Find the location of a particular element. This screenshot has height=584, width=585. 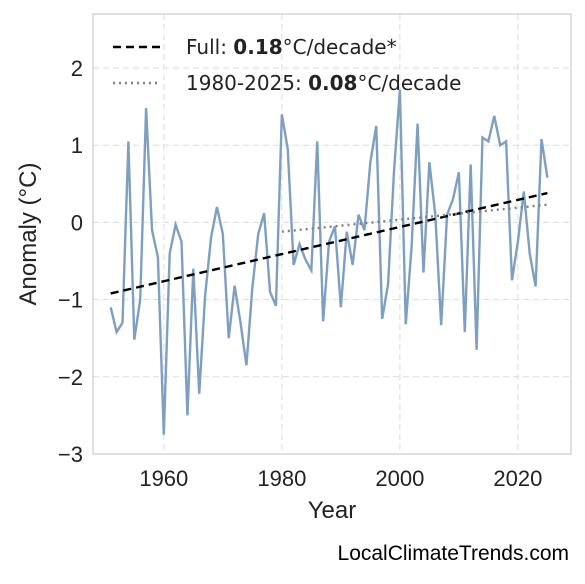

y-axis-label: Anomaly (°C) is located at coordinates (28, 234).